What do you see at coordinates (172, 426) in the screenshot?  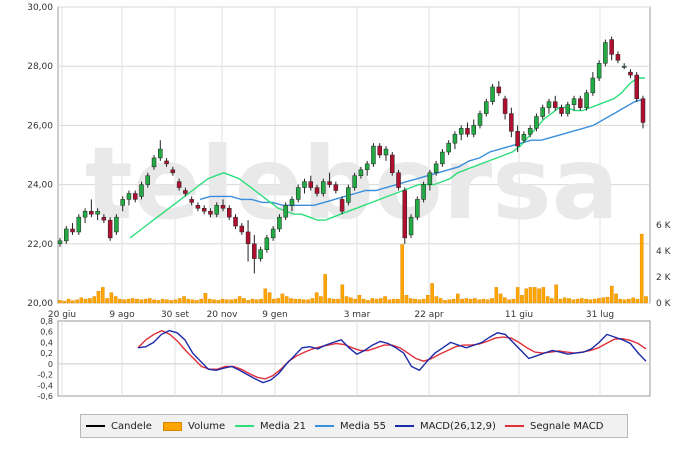 I see `legend-swatch-volume` at bounding box center [172, 426].